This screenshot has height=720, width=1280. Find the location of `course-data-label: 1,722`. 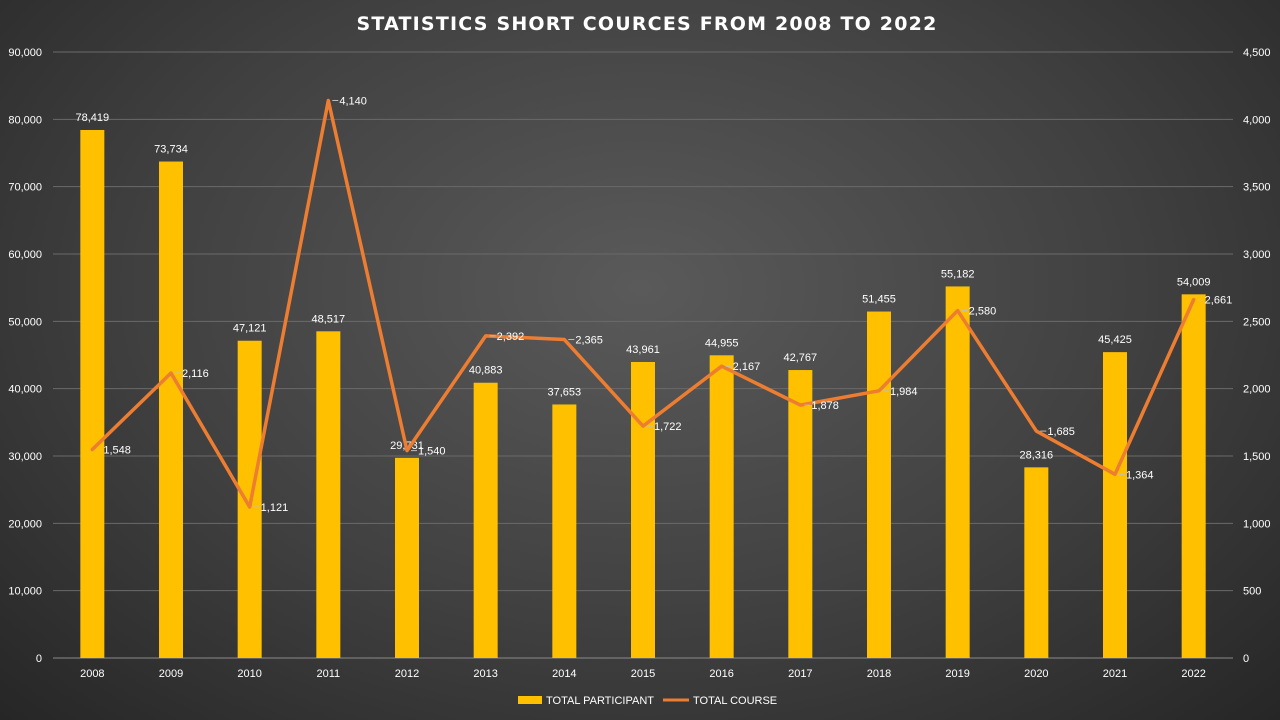

course-data-label: 1,722 is located at coordinates (668, 427).